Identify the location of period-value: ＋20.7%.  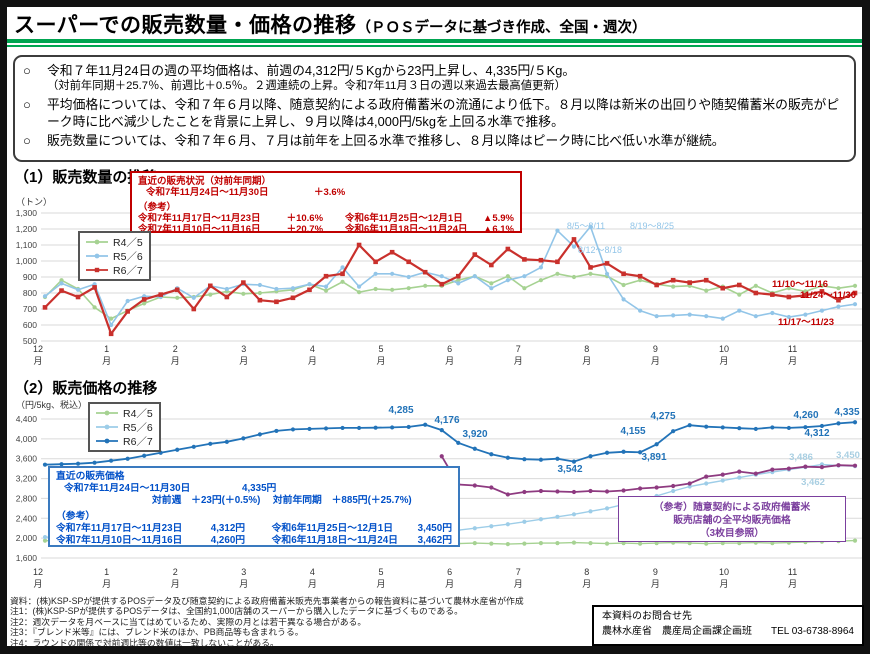
(305, 229).